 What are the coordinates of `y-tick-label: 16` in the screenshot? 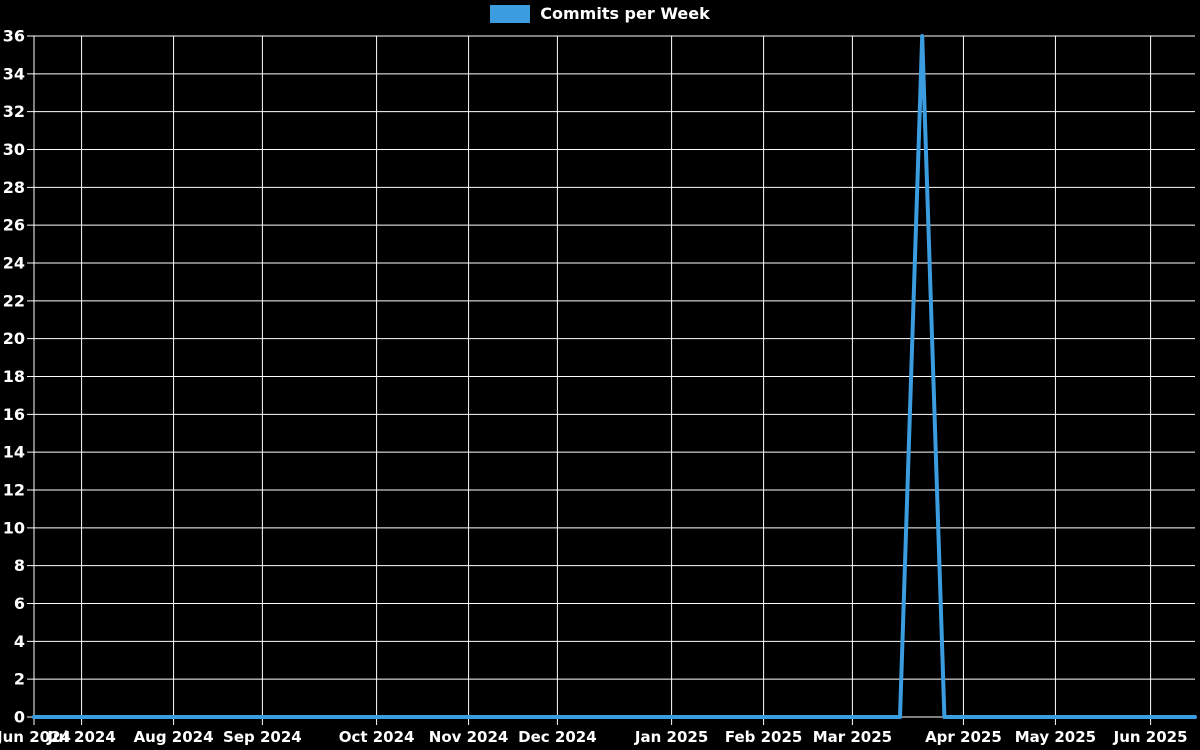 It's located at (14, 414).